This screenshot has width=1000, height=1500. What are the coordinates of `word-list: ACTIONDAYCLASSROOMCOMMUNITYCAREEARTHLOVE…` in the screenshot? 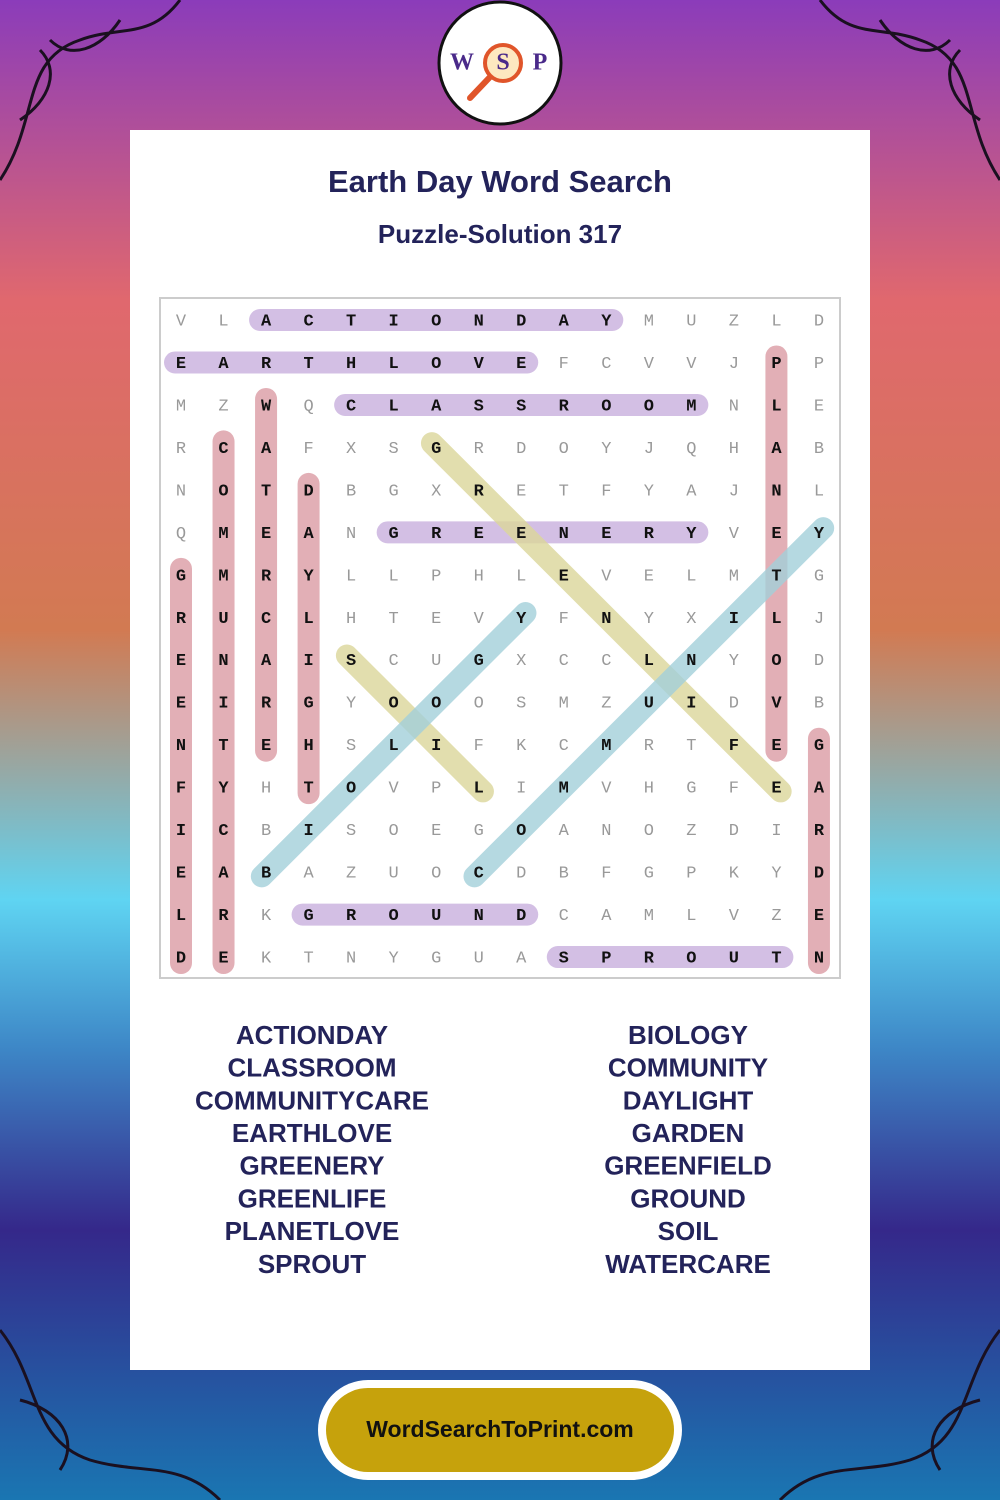 It's located at (483, 1149).